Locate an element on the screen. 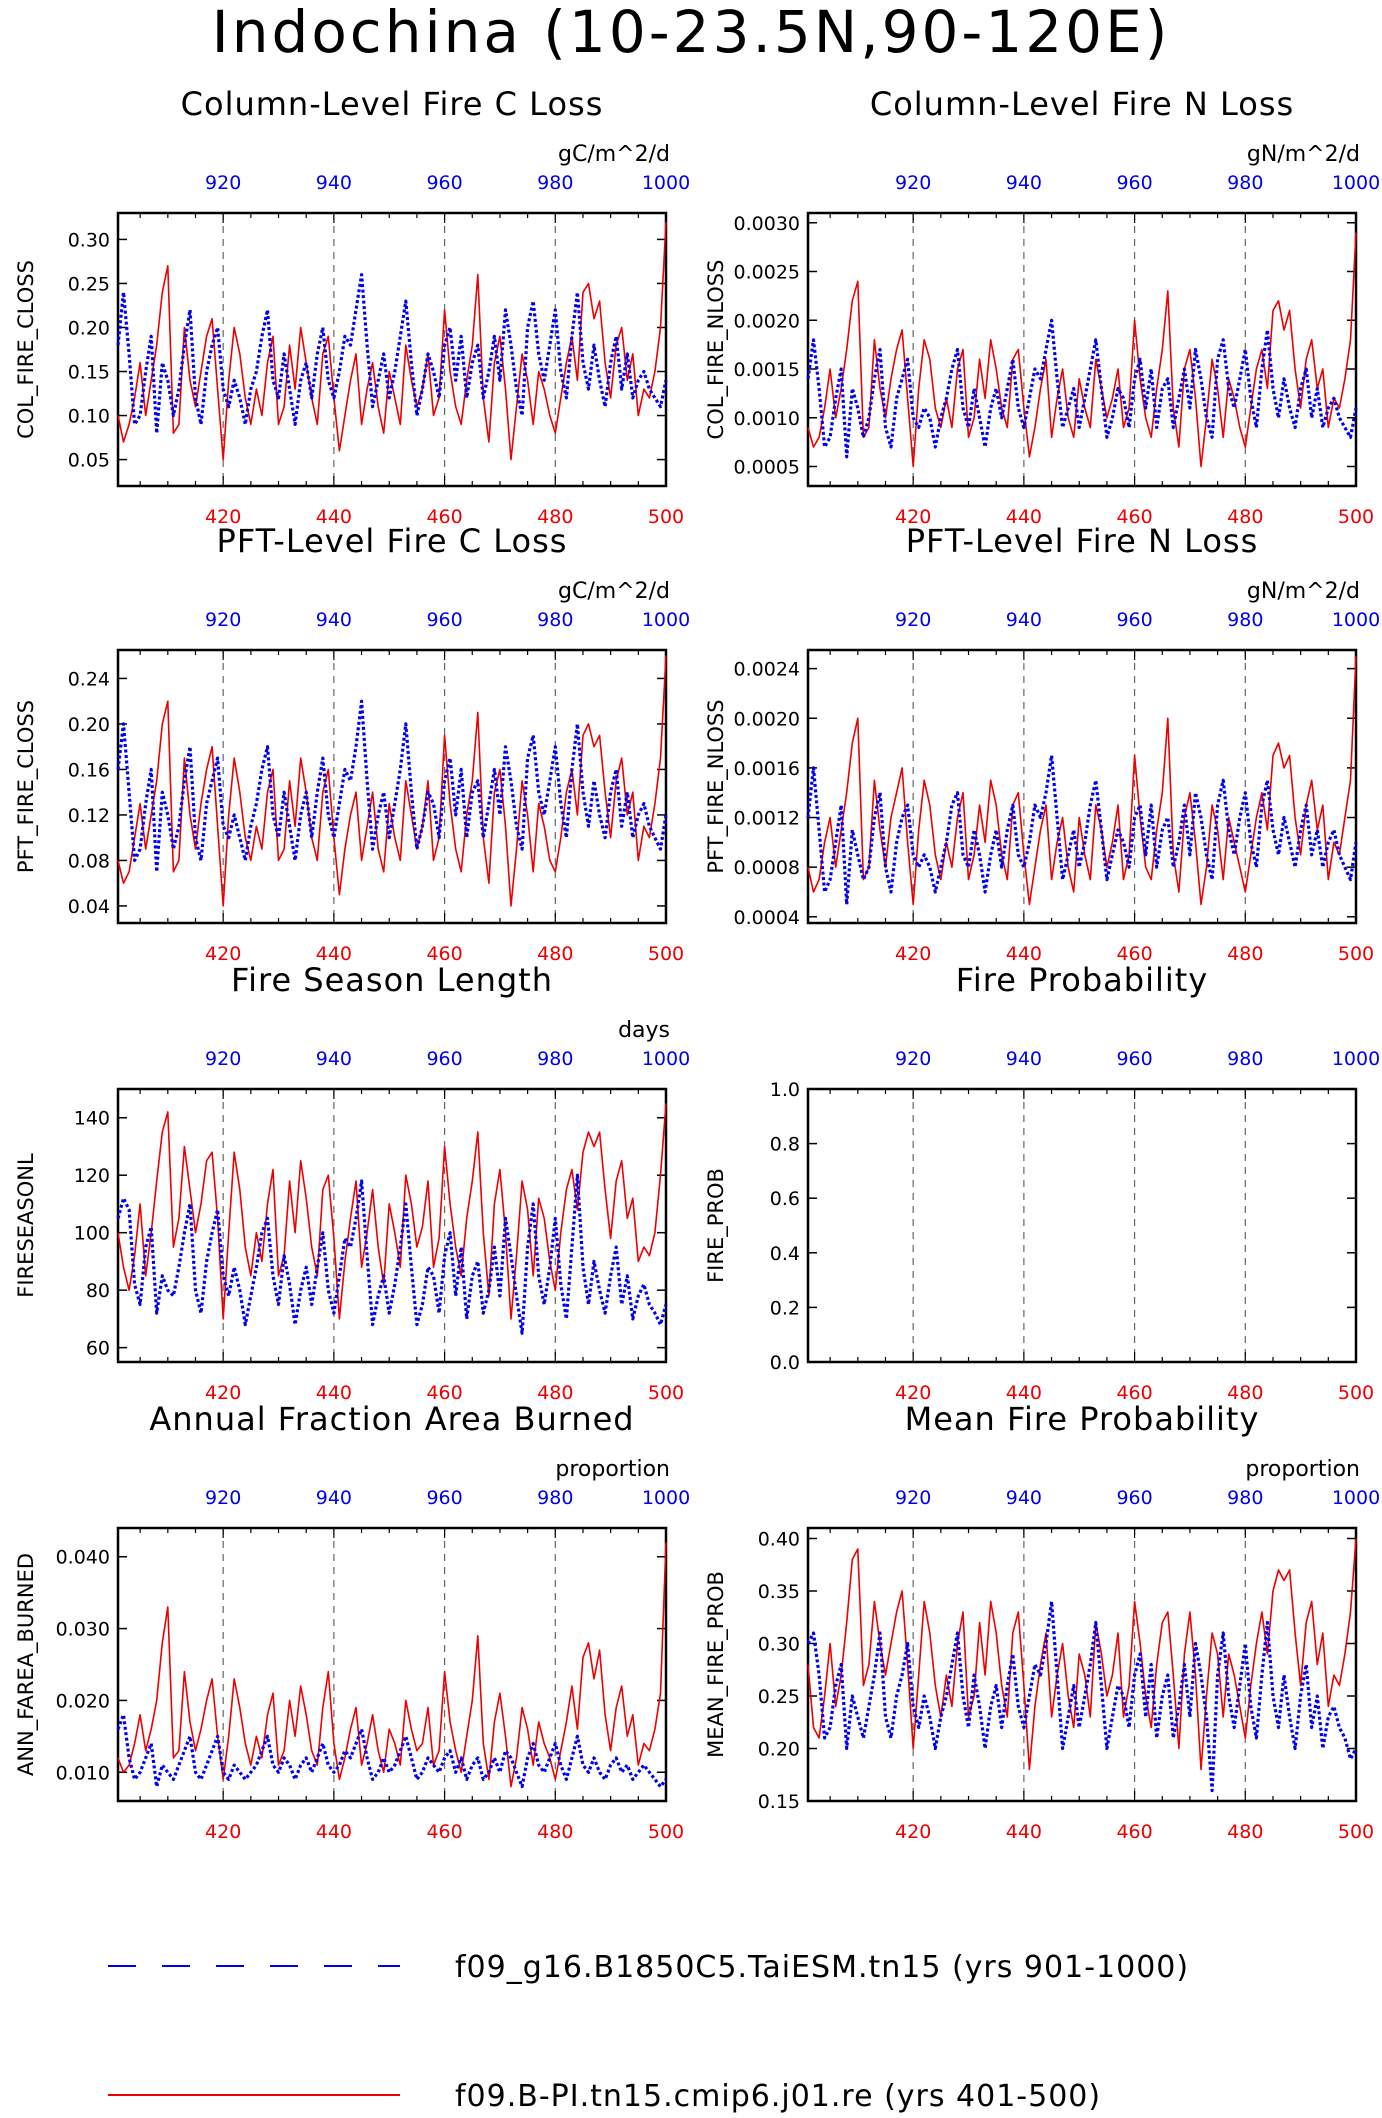  y-tick-label: 0.0012 is located at coordinates (767, 819).